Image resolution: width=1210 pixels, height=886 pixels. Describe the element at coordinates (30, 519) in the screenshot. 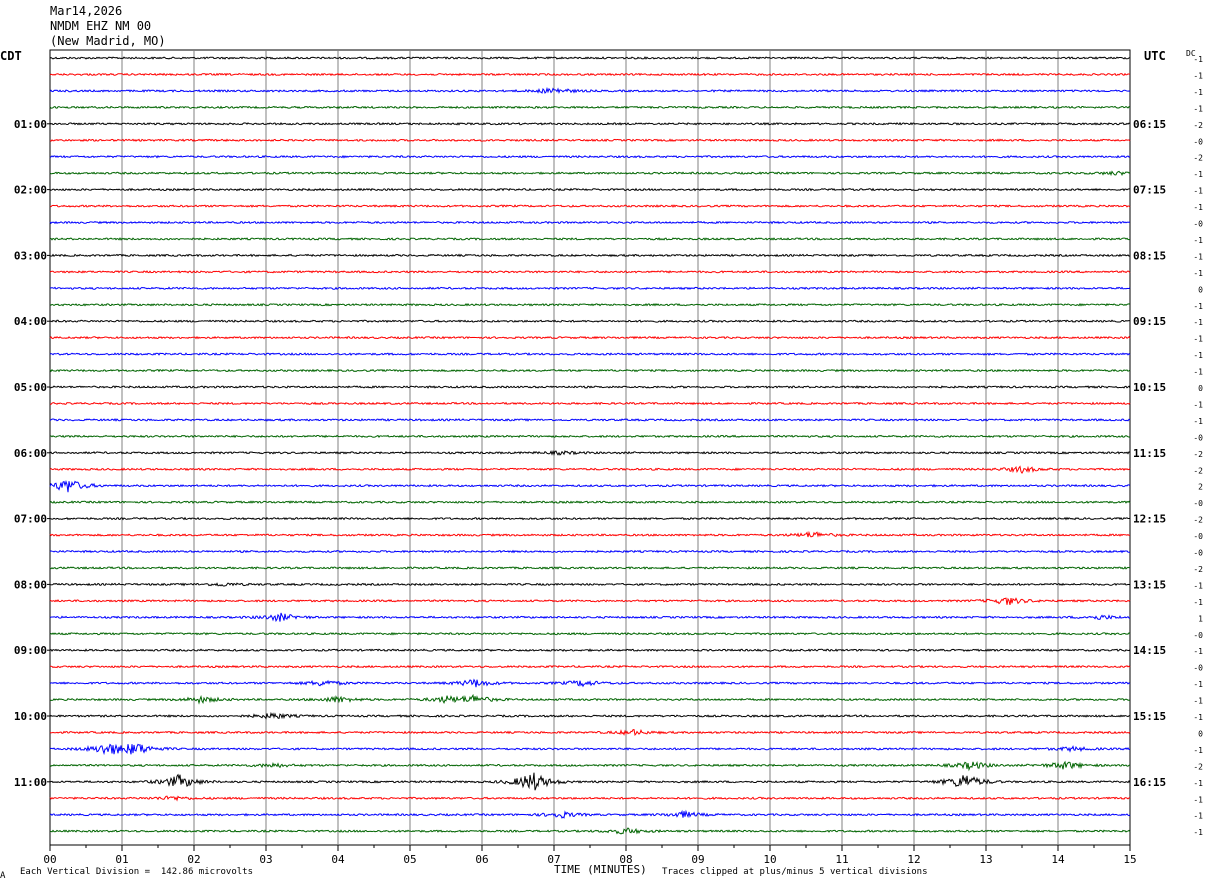

I see `left-hour-label: 07:00` at that location.